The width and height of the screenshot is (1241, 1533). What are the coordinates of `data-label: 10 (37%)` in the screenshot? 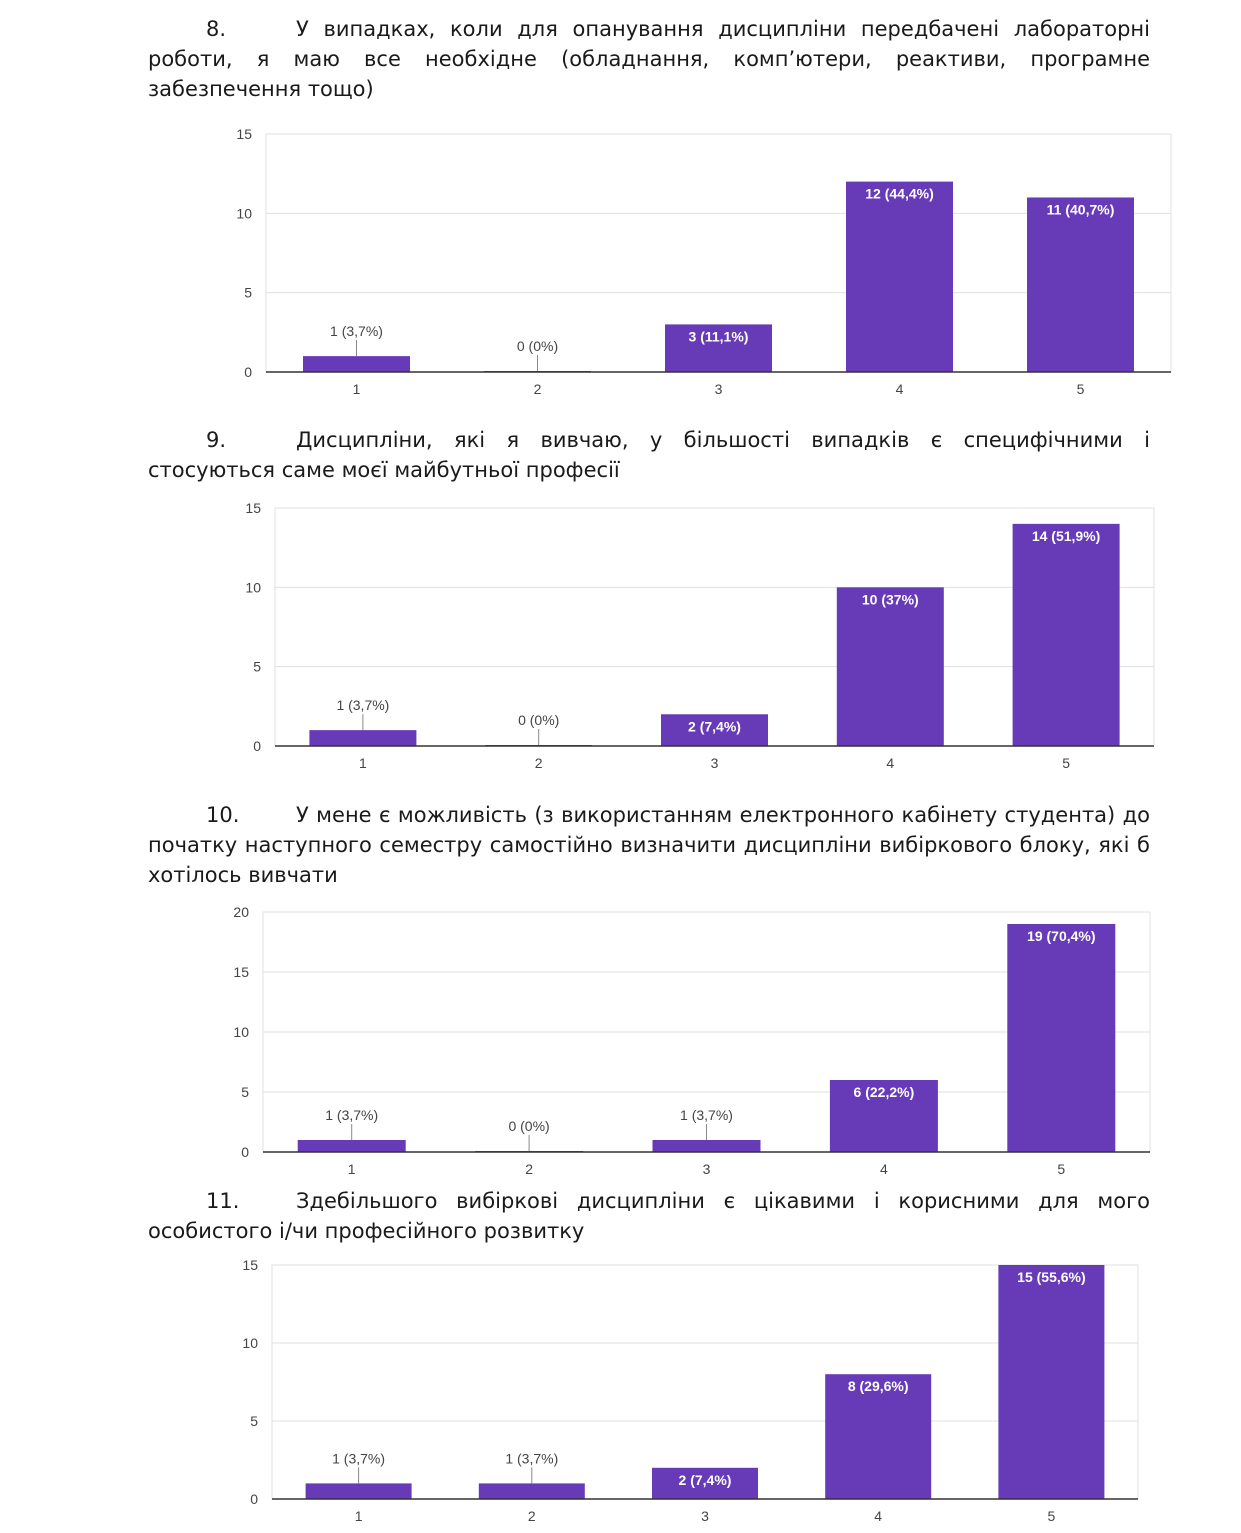 It's located at (890, 599).